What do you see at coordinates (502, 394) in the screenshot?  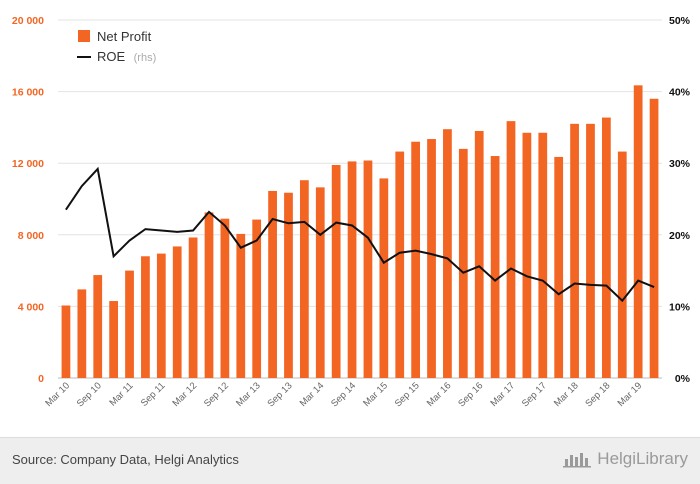 I see `x-tick-label: Mar 17` at bounding box center [502, 394].